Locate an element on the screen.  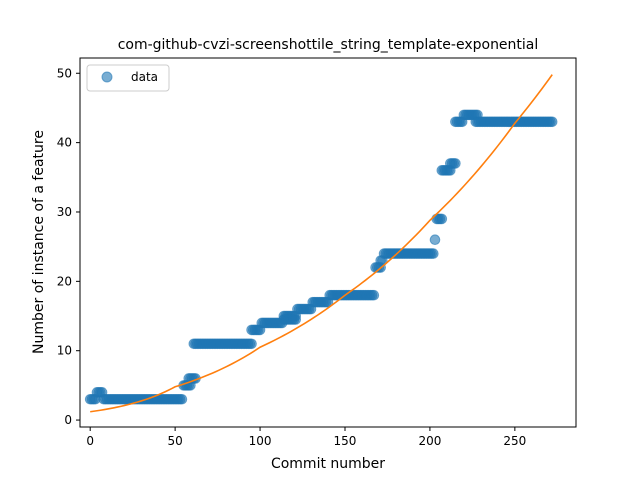
y-tick-label: 30 is located at coordinates (64, 212).